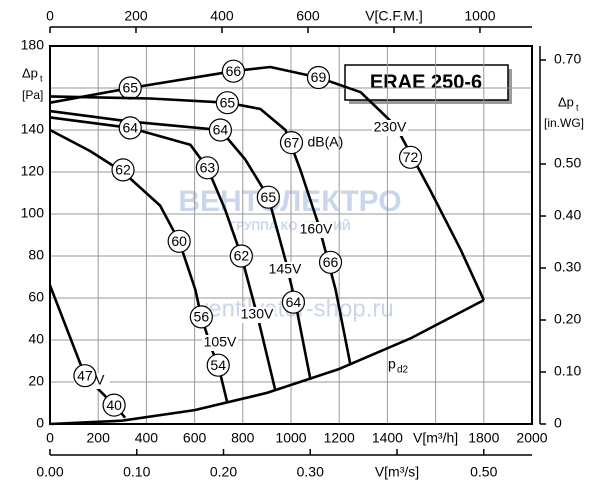 The height and width of the screenshot is (503, 600). I want to click on db-label: 56, so click(202, 317).